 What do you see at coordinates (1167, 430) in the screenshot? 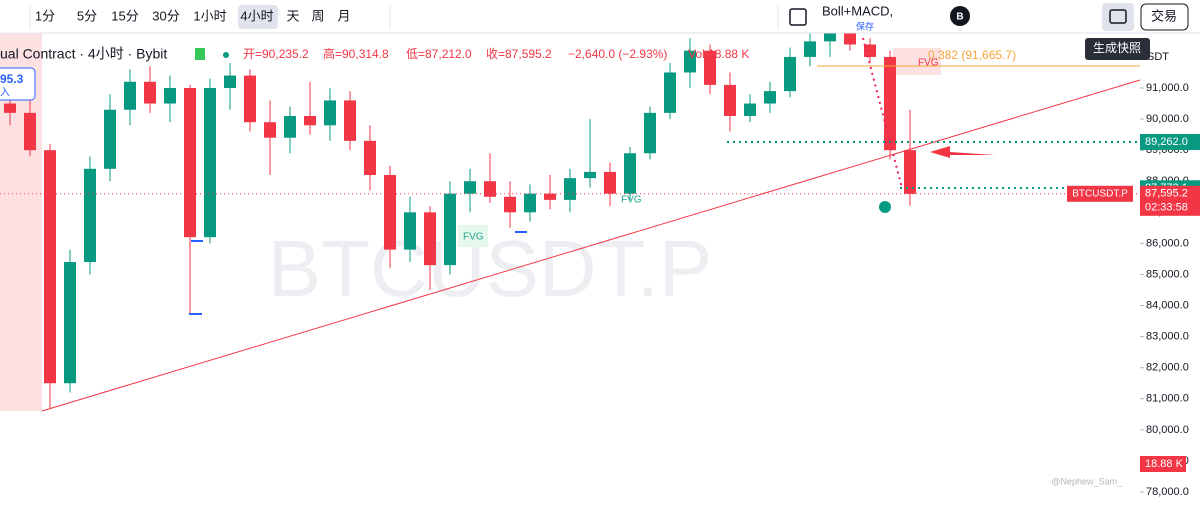
I see `tick-label: 80,000.0` at bounding box center [1167, 430].